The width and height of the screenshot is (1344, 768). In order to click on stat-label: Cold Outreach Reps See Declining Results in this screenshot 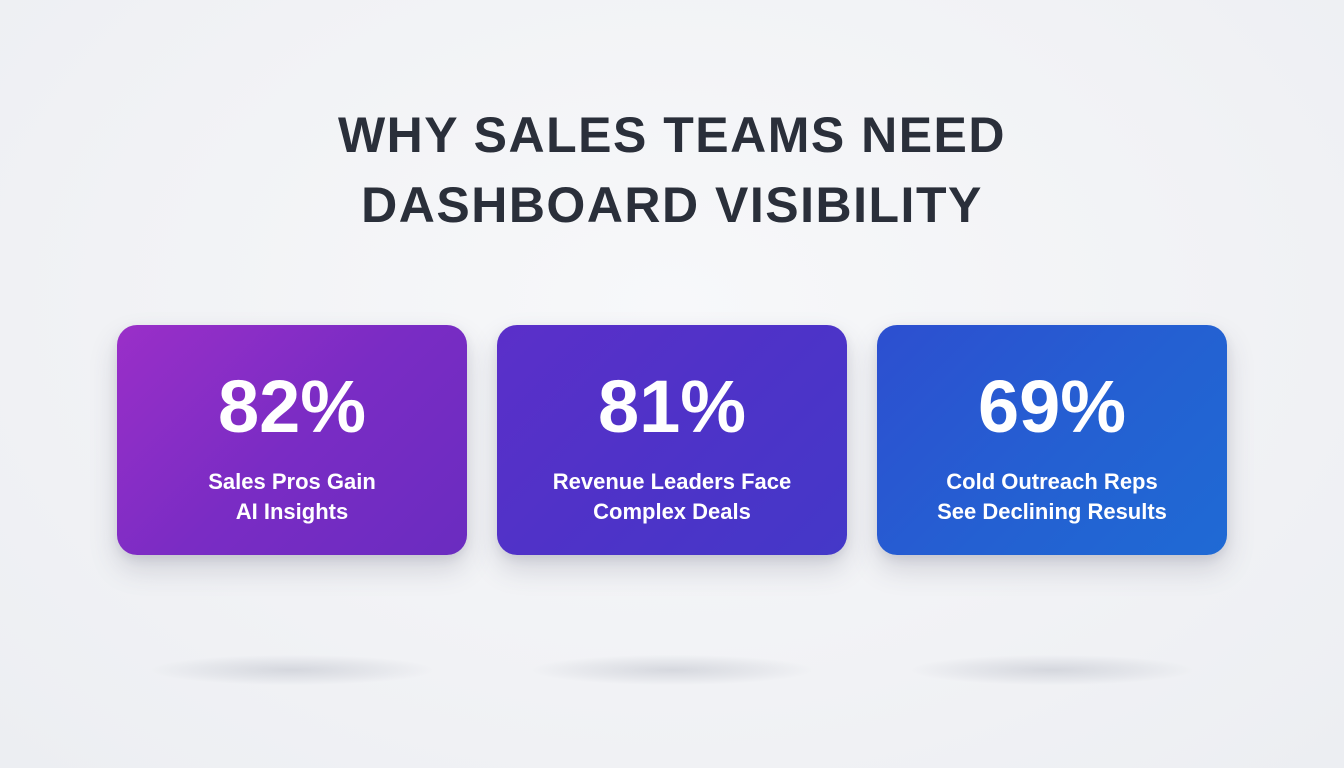, I will do `click(1052, 497)`.